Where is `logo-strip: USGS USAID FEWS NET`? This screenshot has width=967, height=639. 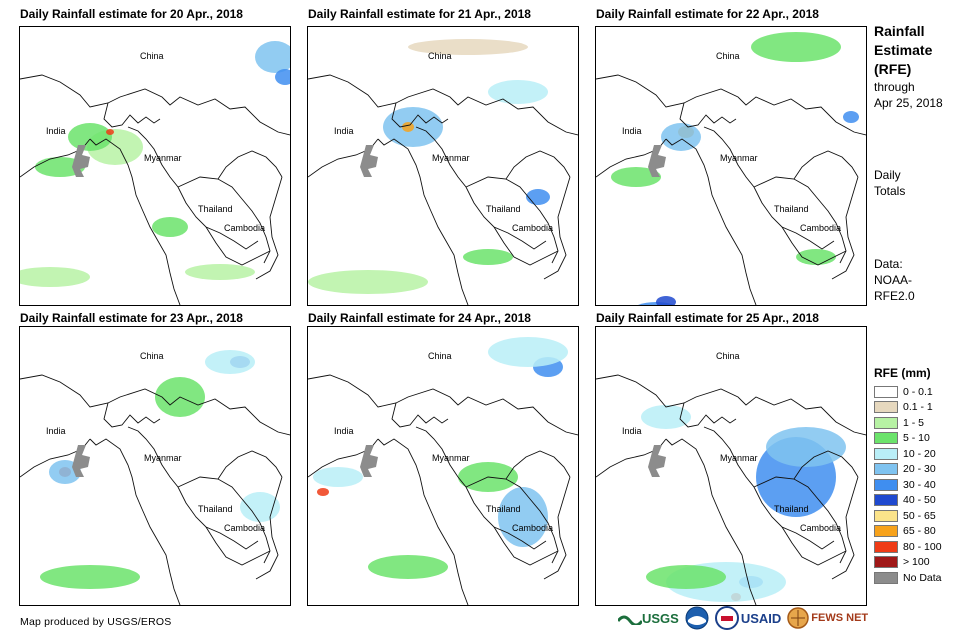
logo-strip: USGS USAID FEWS NET is located at coordinates (743, 618).